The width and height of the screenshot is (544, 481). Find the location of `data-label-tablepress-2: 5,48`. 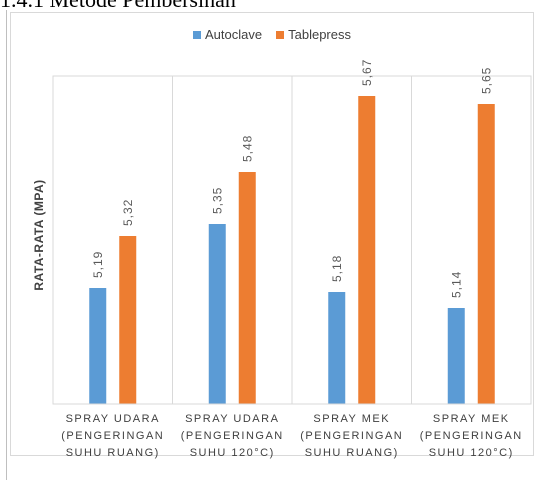

data-label-tablepress-2: 5,48 is located at coordinates (247, 148).